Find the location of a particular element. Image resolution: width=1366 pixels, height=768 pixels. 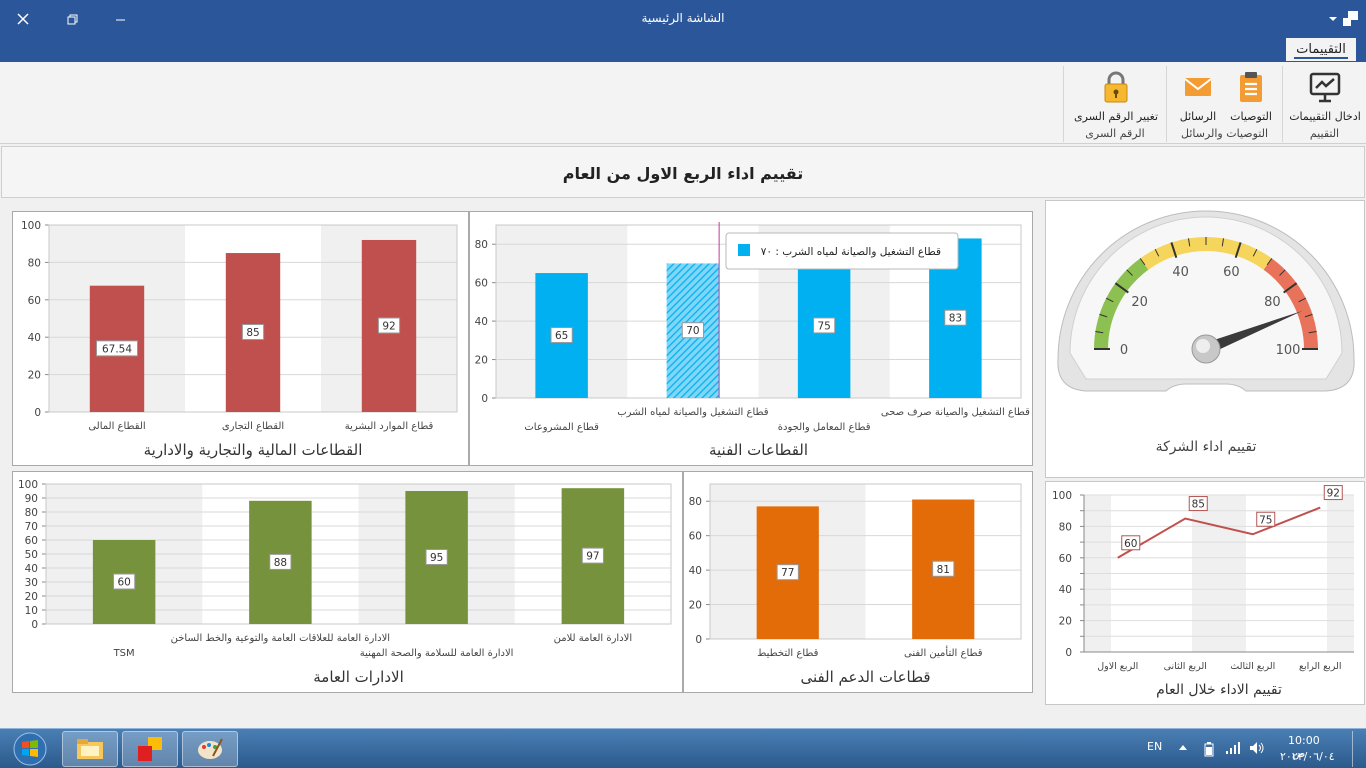

chevron-down-icon is located at coordinates (1333, 19).